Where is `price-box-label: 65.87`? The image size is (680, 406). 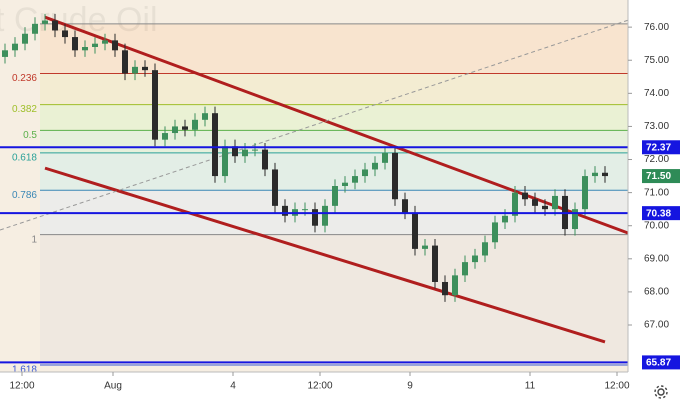 price-box-label: 65.87 is located at coordinates (658, 363).